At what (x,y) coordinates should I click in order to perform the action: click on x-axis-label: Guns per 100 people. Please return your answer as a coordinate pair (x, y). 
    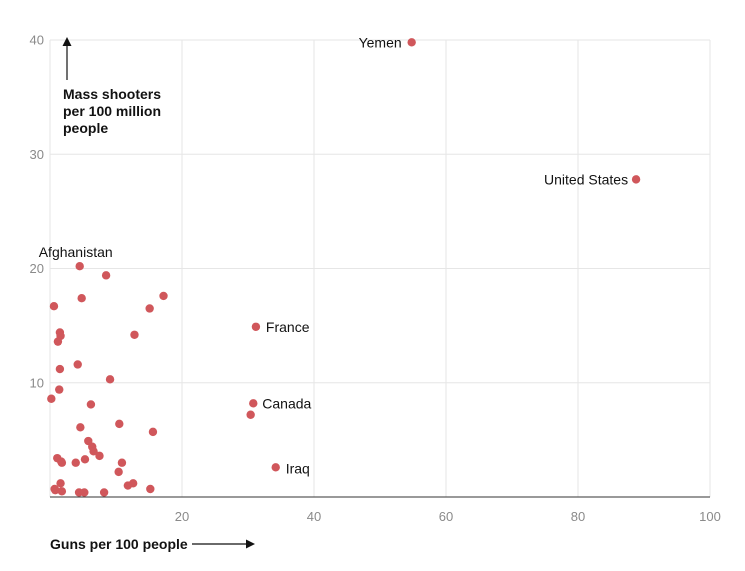
    Looking at the image, I should click on (152, 544).